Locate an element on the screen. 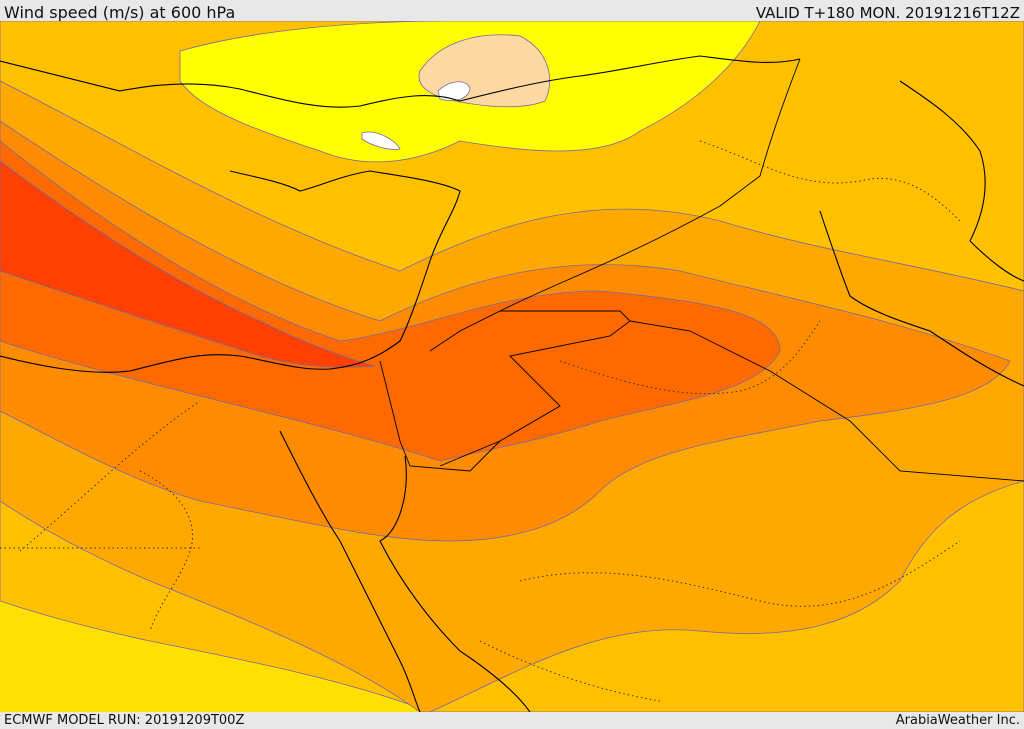  coastline-mediterranean is located at coordinates (230, 271).